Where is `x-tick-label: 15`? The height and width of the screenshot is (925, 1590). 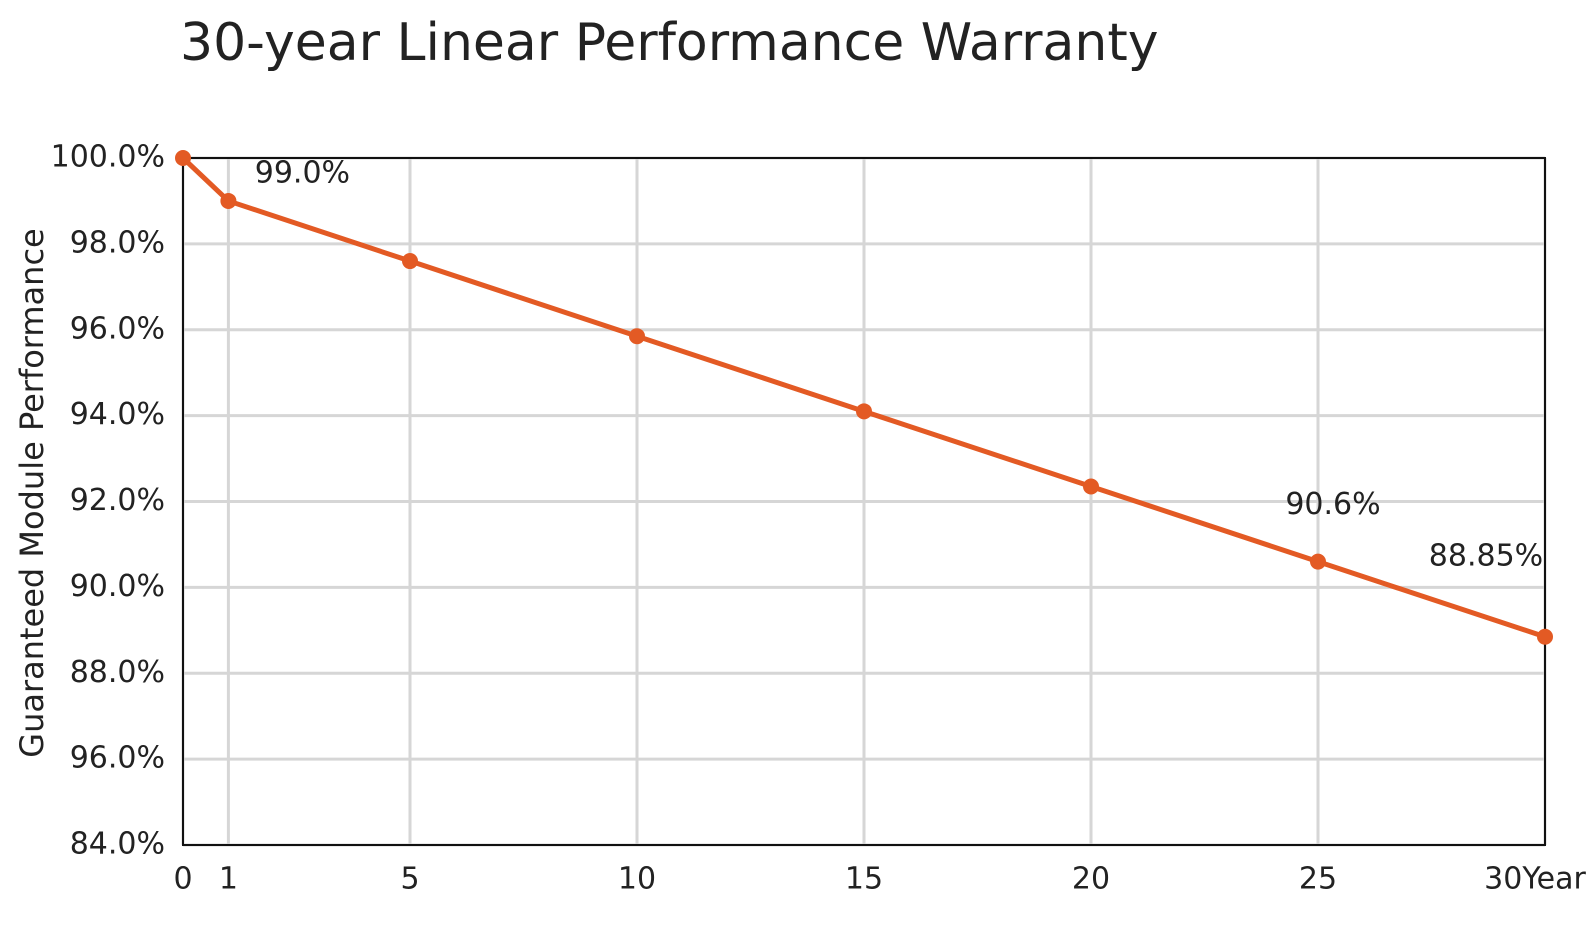 x-tick-label: 15 is located at coordinates (864, 879).